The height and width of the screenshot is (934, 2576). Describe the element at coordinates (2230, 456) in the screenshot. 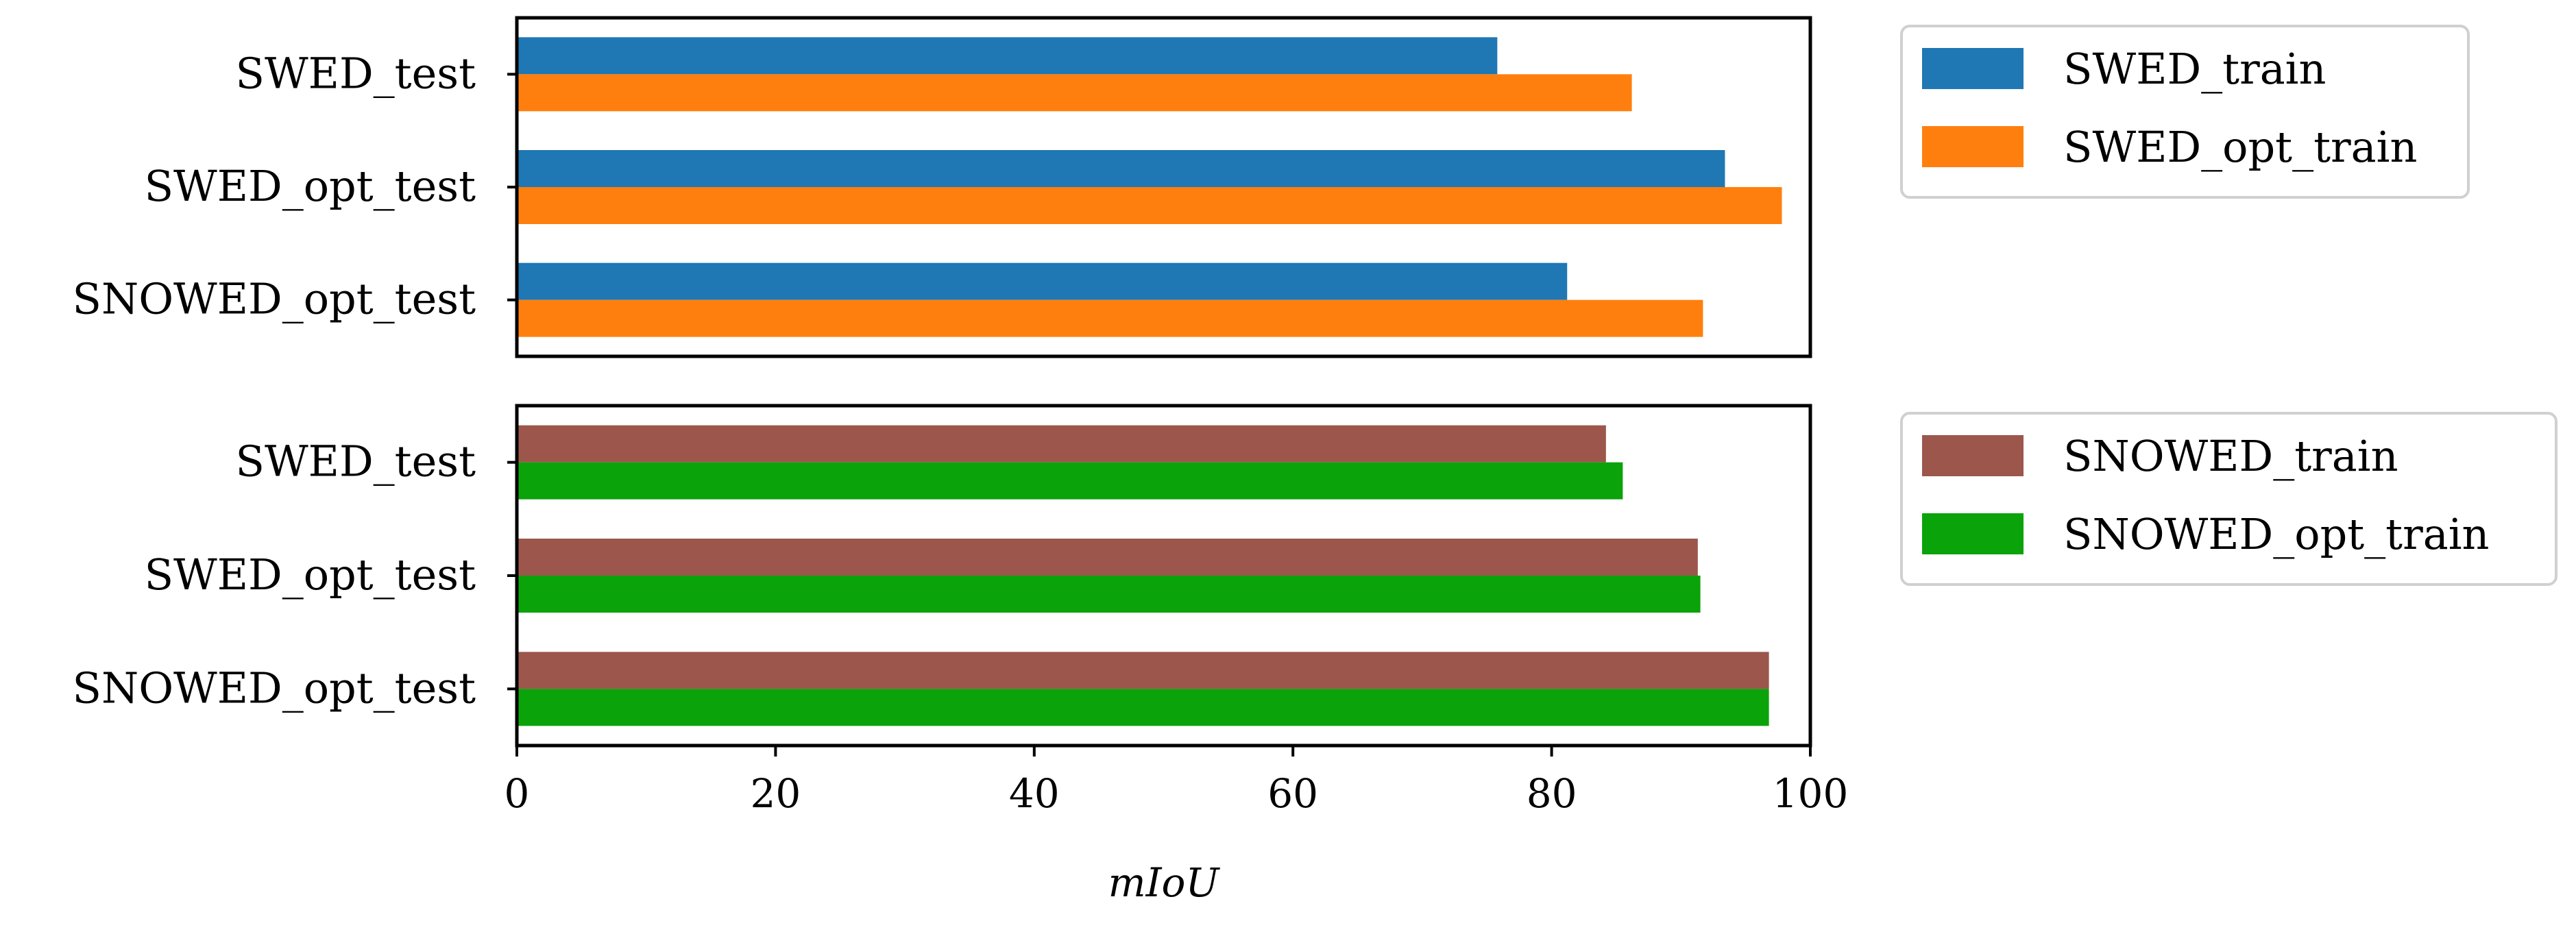

I see `legend-label: SNOWED_train` at that location.